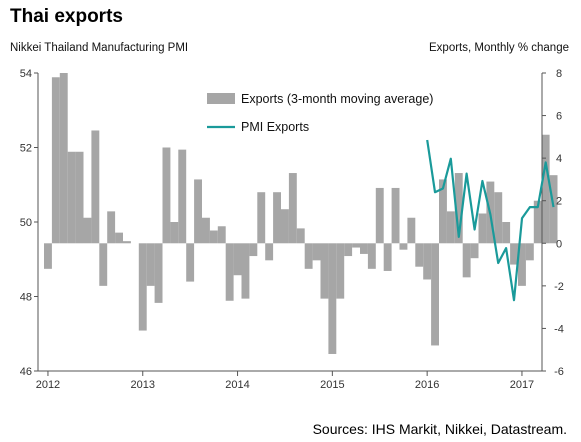 Image resolution: width=581 pixels, height=442 pixels. Describe the element at coordinates (237, 385) in the screenshot. I see `x-tick-label: 2014` at that location.